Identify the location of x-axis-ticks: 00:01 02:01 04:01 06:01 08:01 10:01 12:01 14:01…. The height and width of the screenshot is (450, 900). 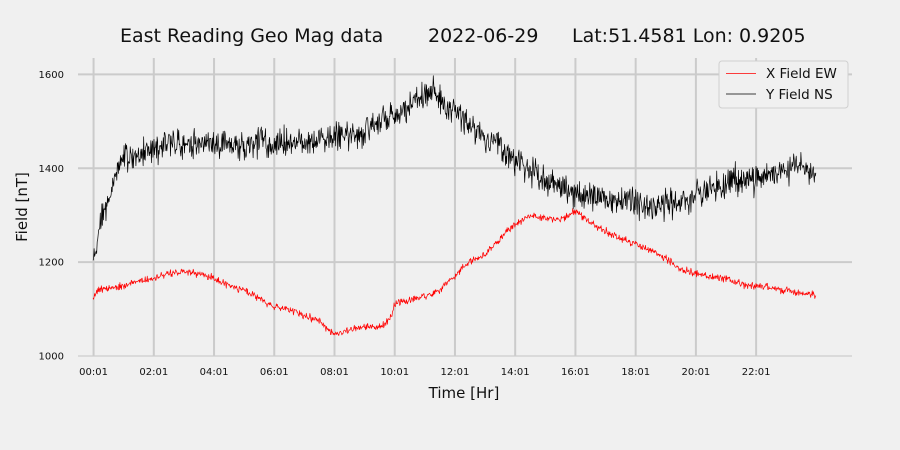
(424, 372).